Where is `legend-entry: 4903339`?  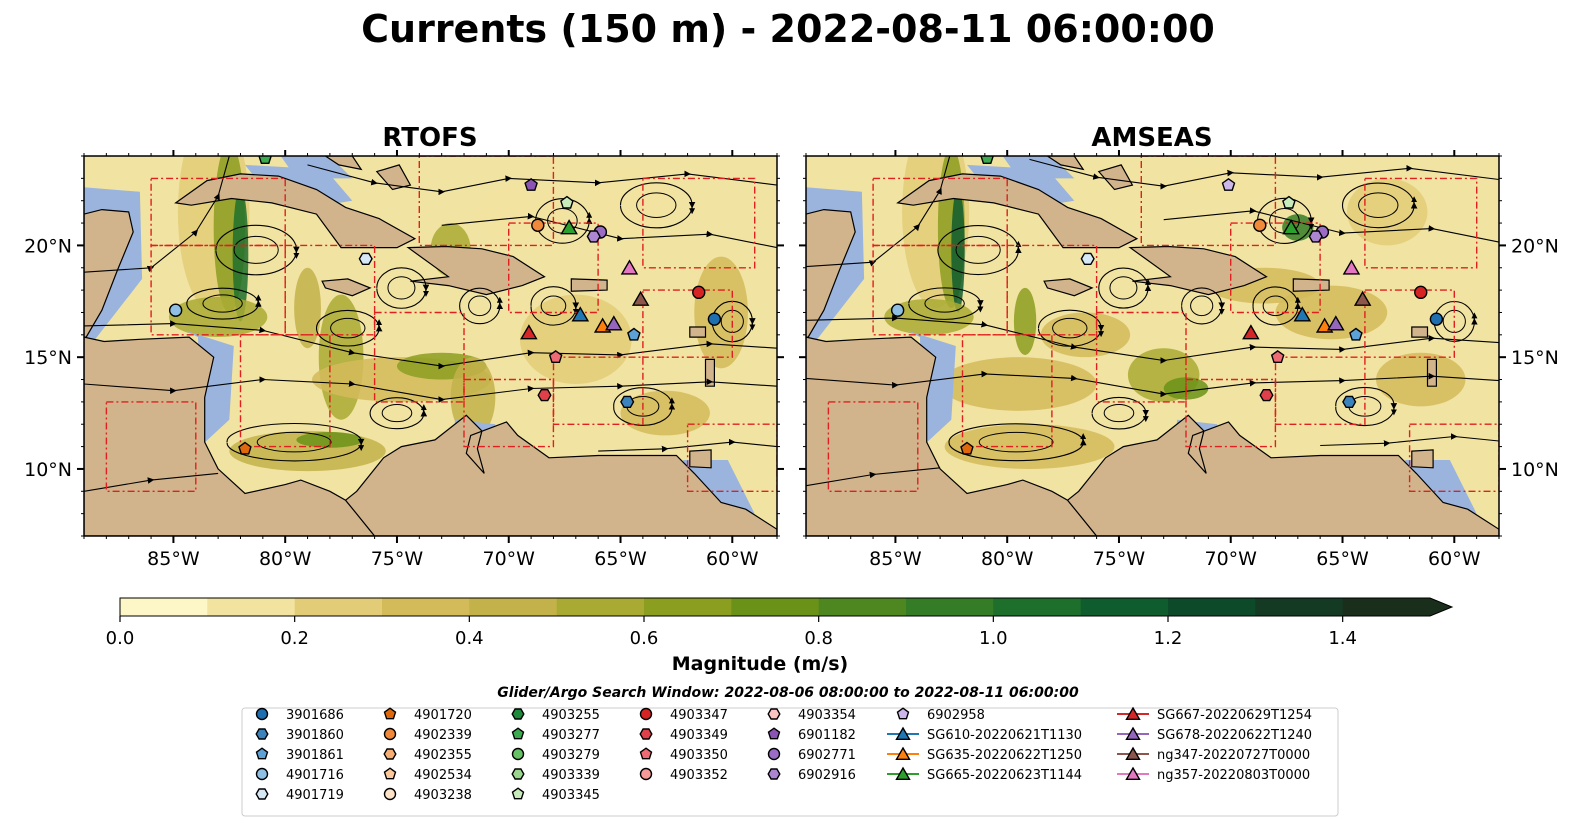 legend-entry: 4903339 is located at coordinates (555, 775).